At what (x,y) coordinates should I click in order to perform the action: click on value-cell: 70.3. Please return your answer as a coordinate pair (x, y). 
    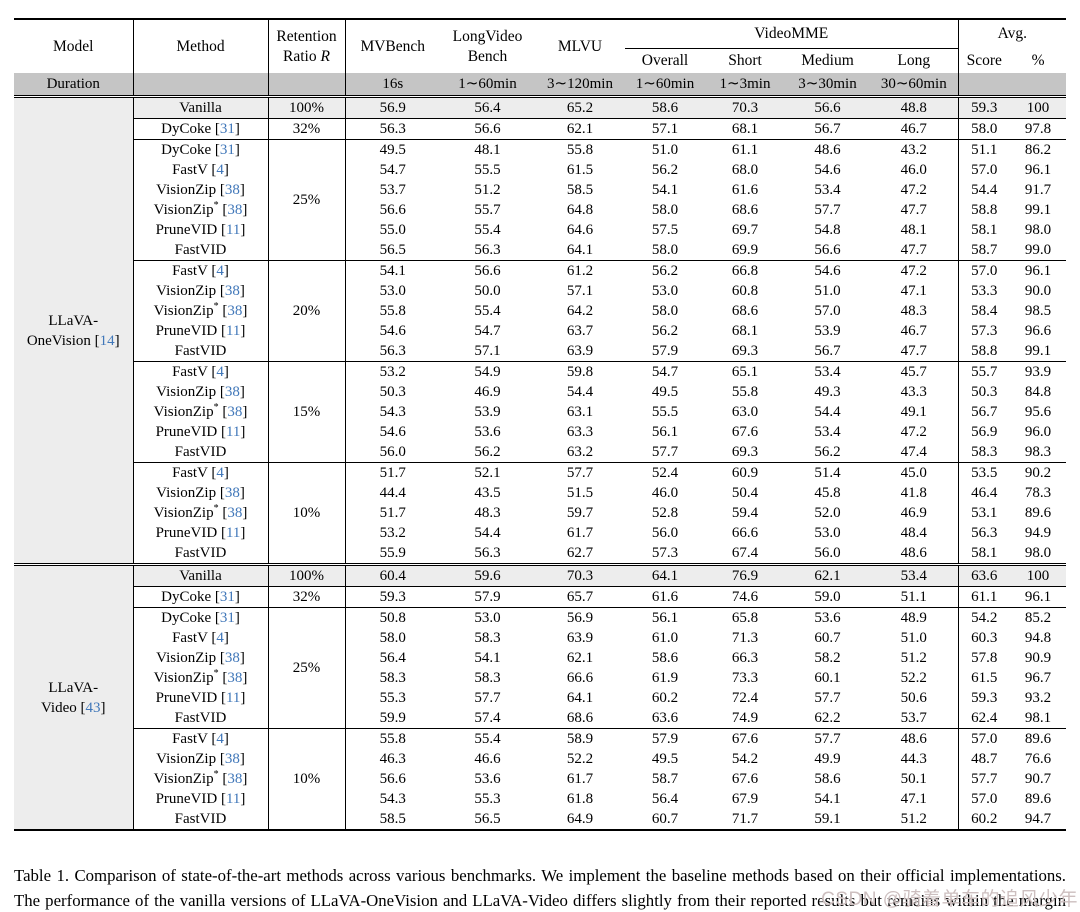
    Looking at the image, I should click on (580, 575).